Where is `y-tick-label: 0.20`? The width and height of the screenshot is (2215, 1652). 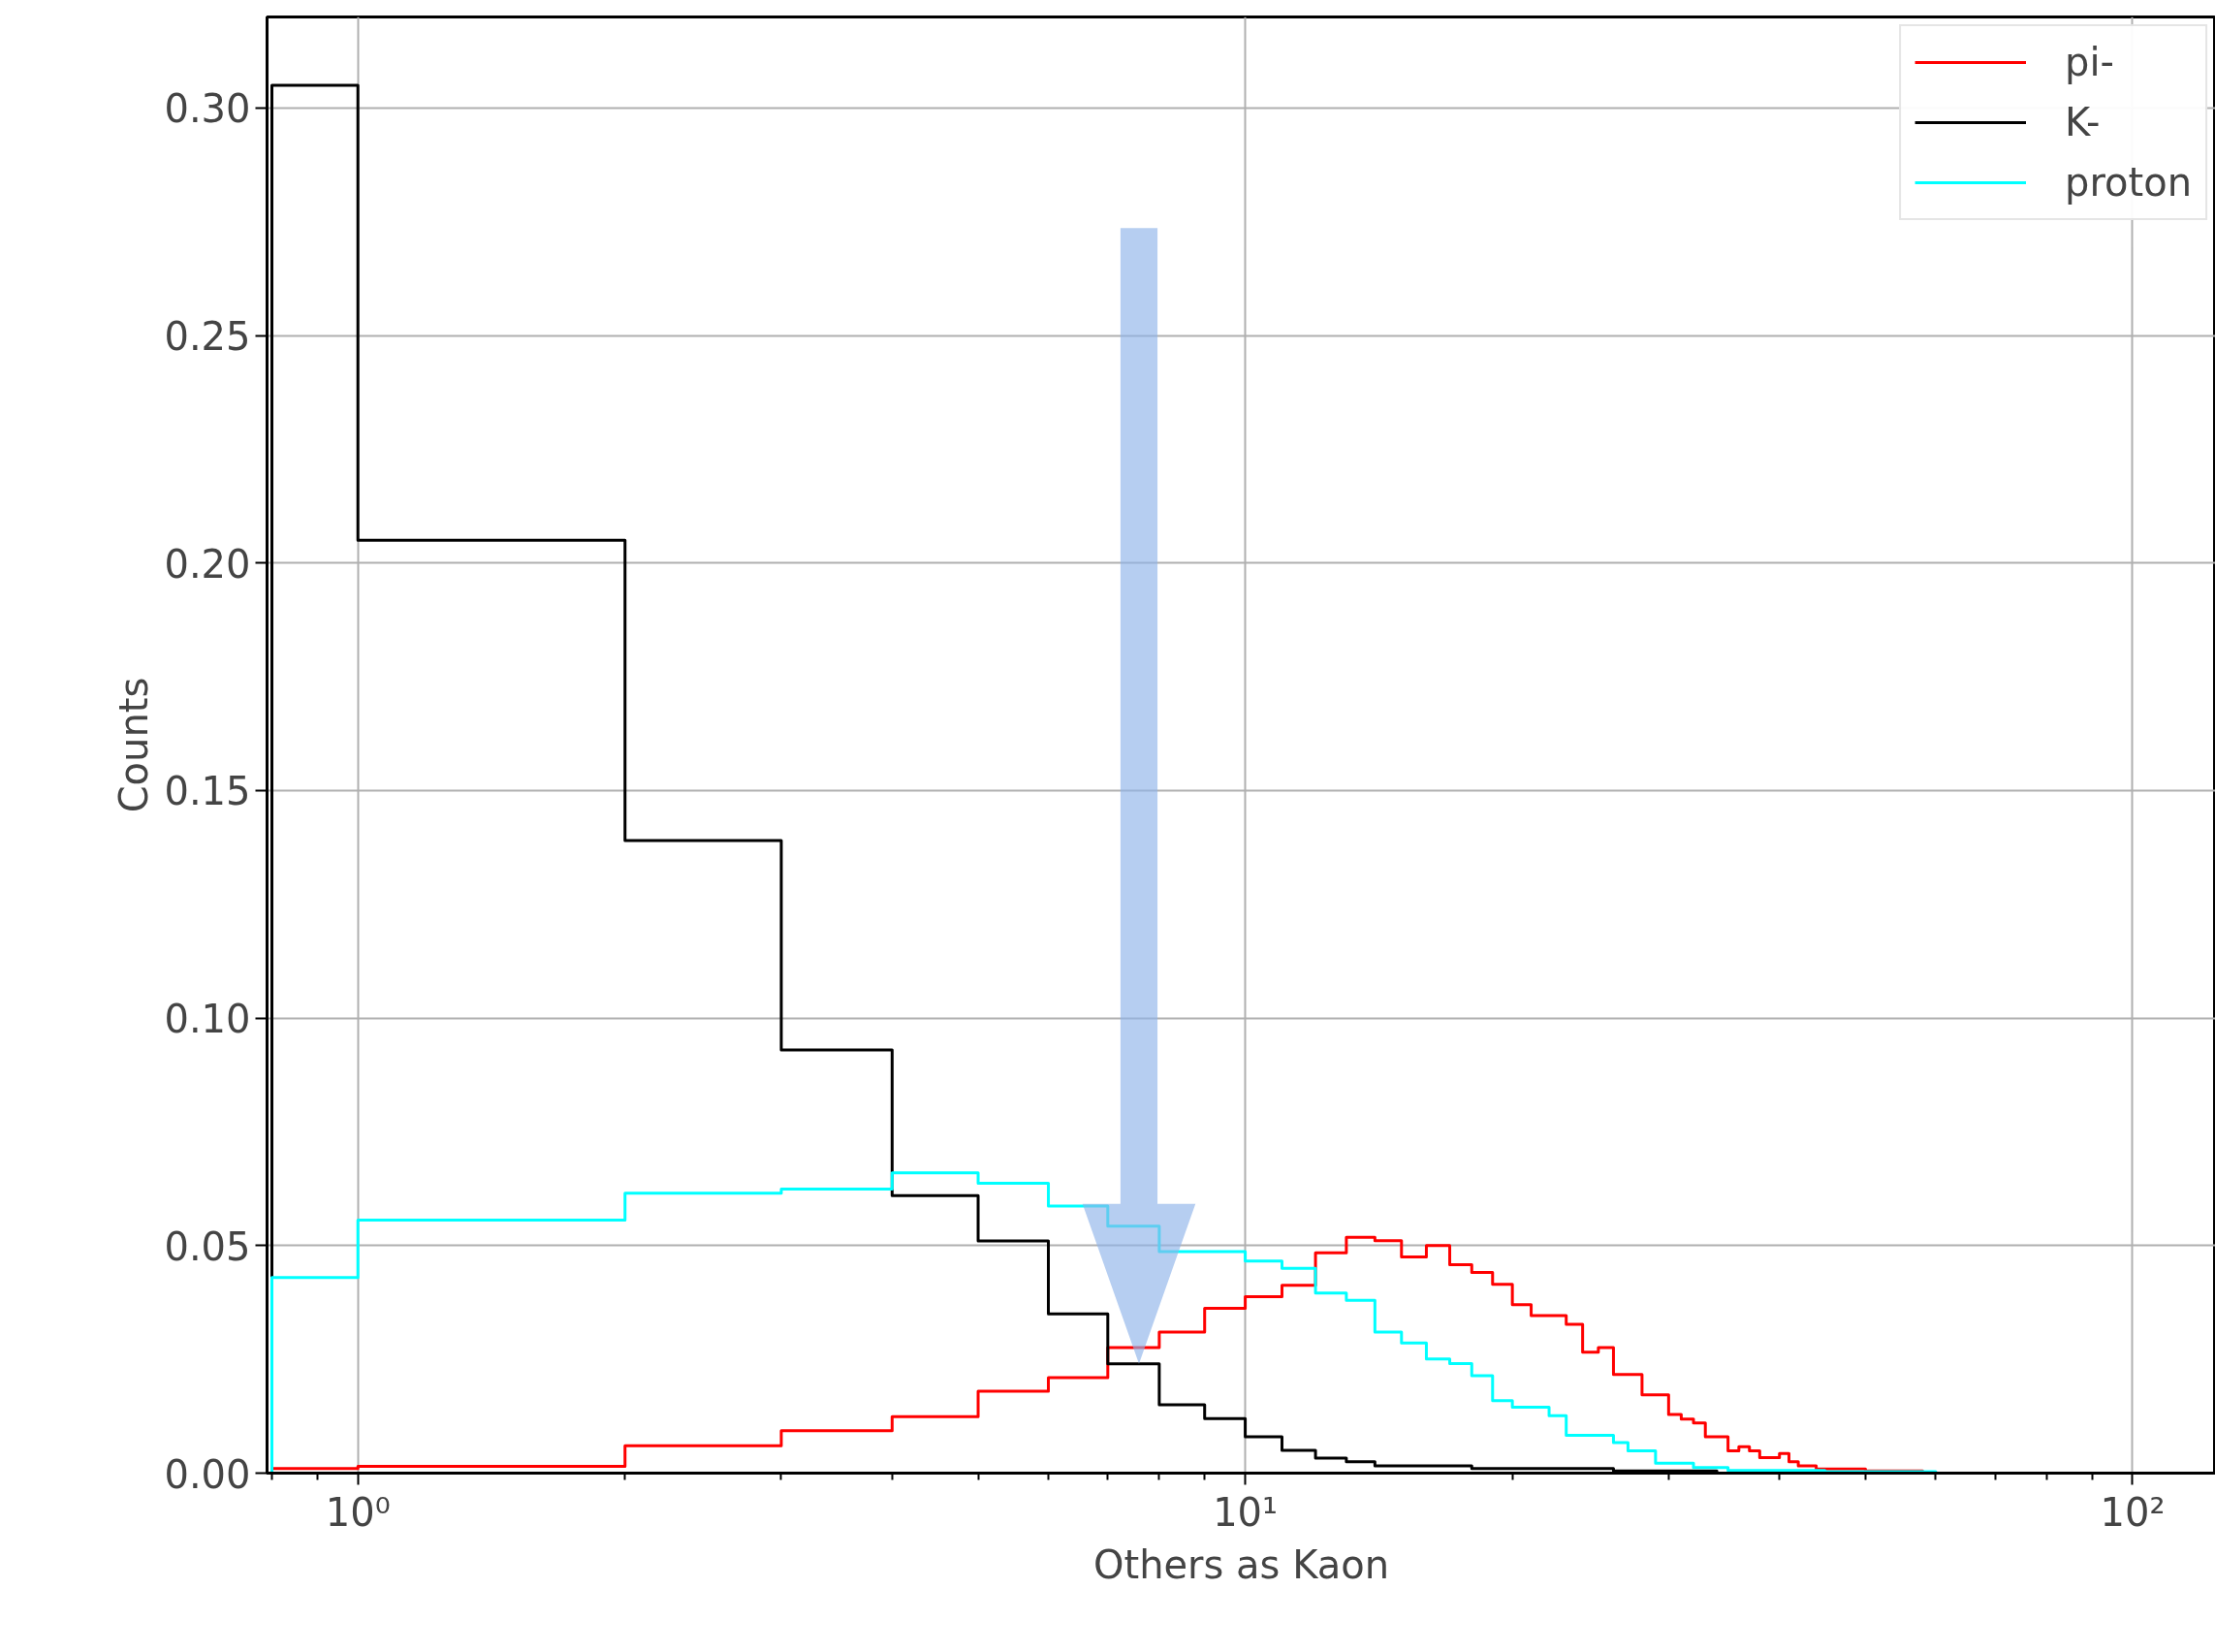
y-tick-label: 0.20 is located at coordinates (207, 564).